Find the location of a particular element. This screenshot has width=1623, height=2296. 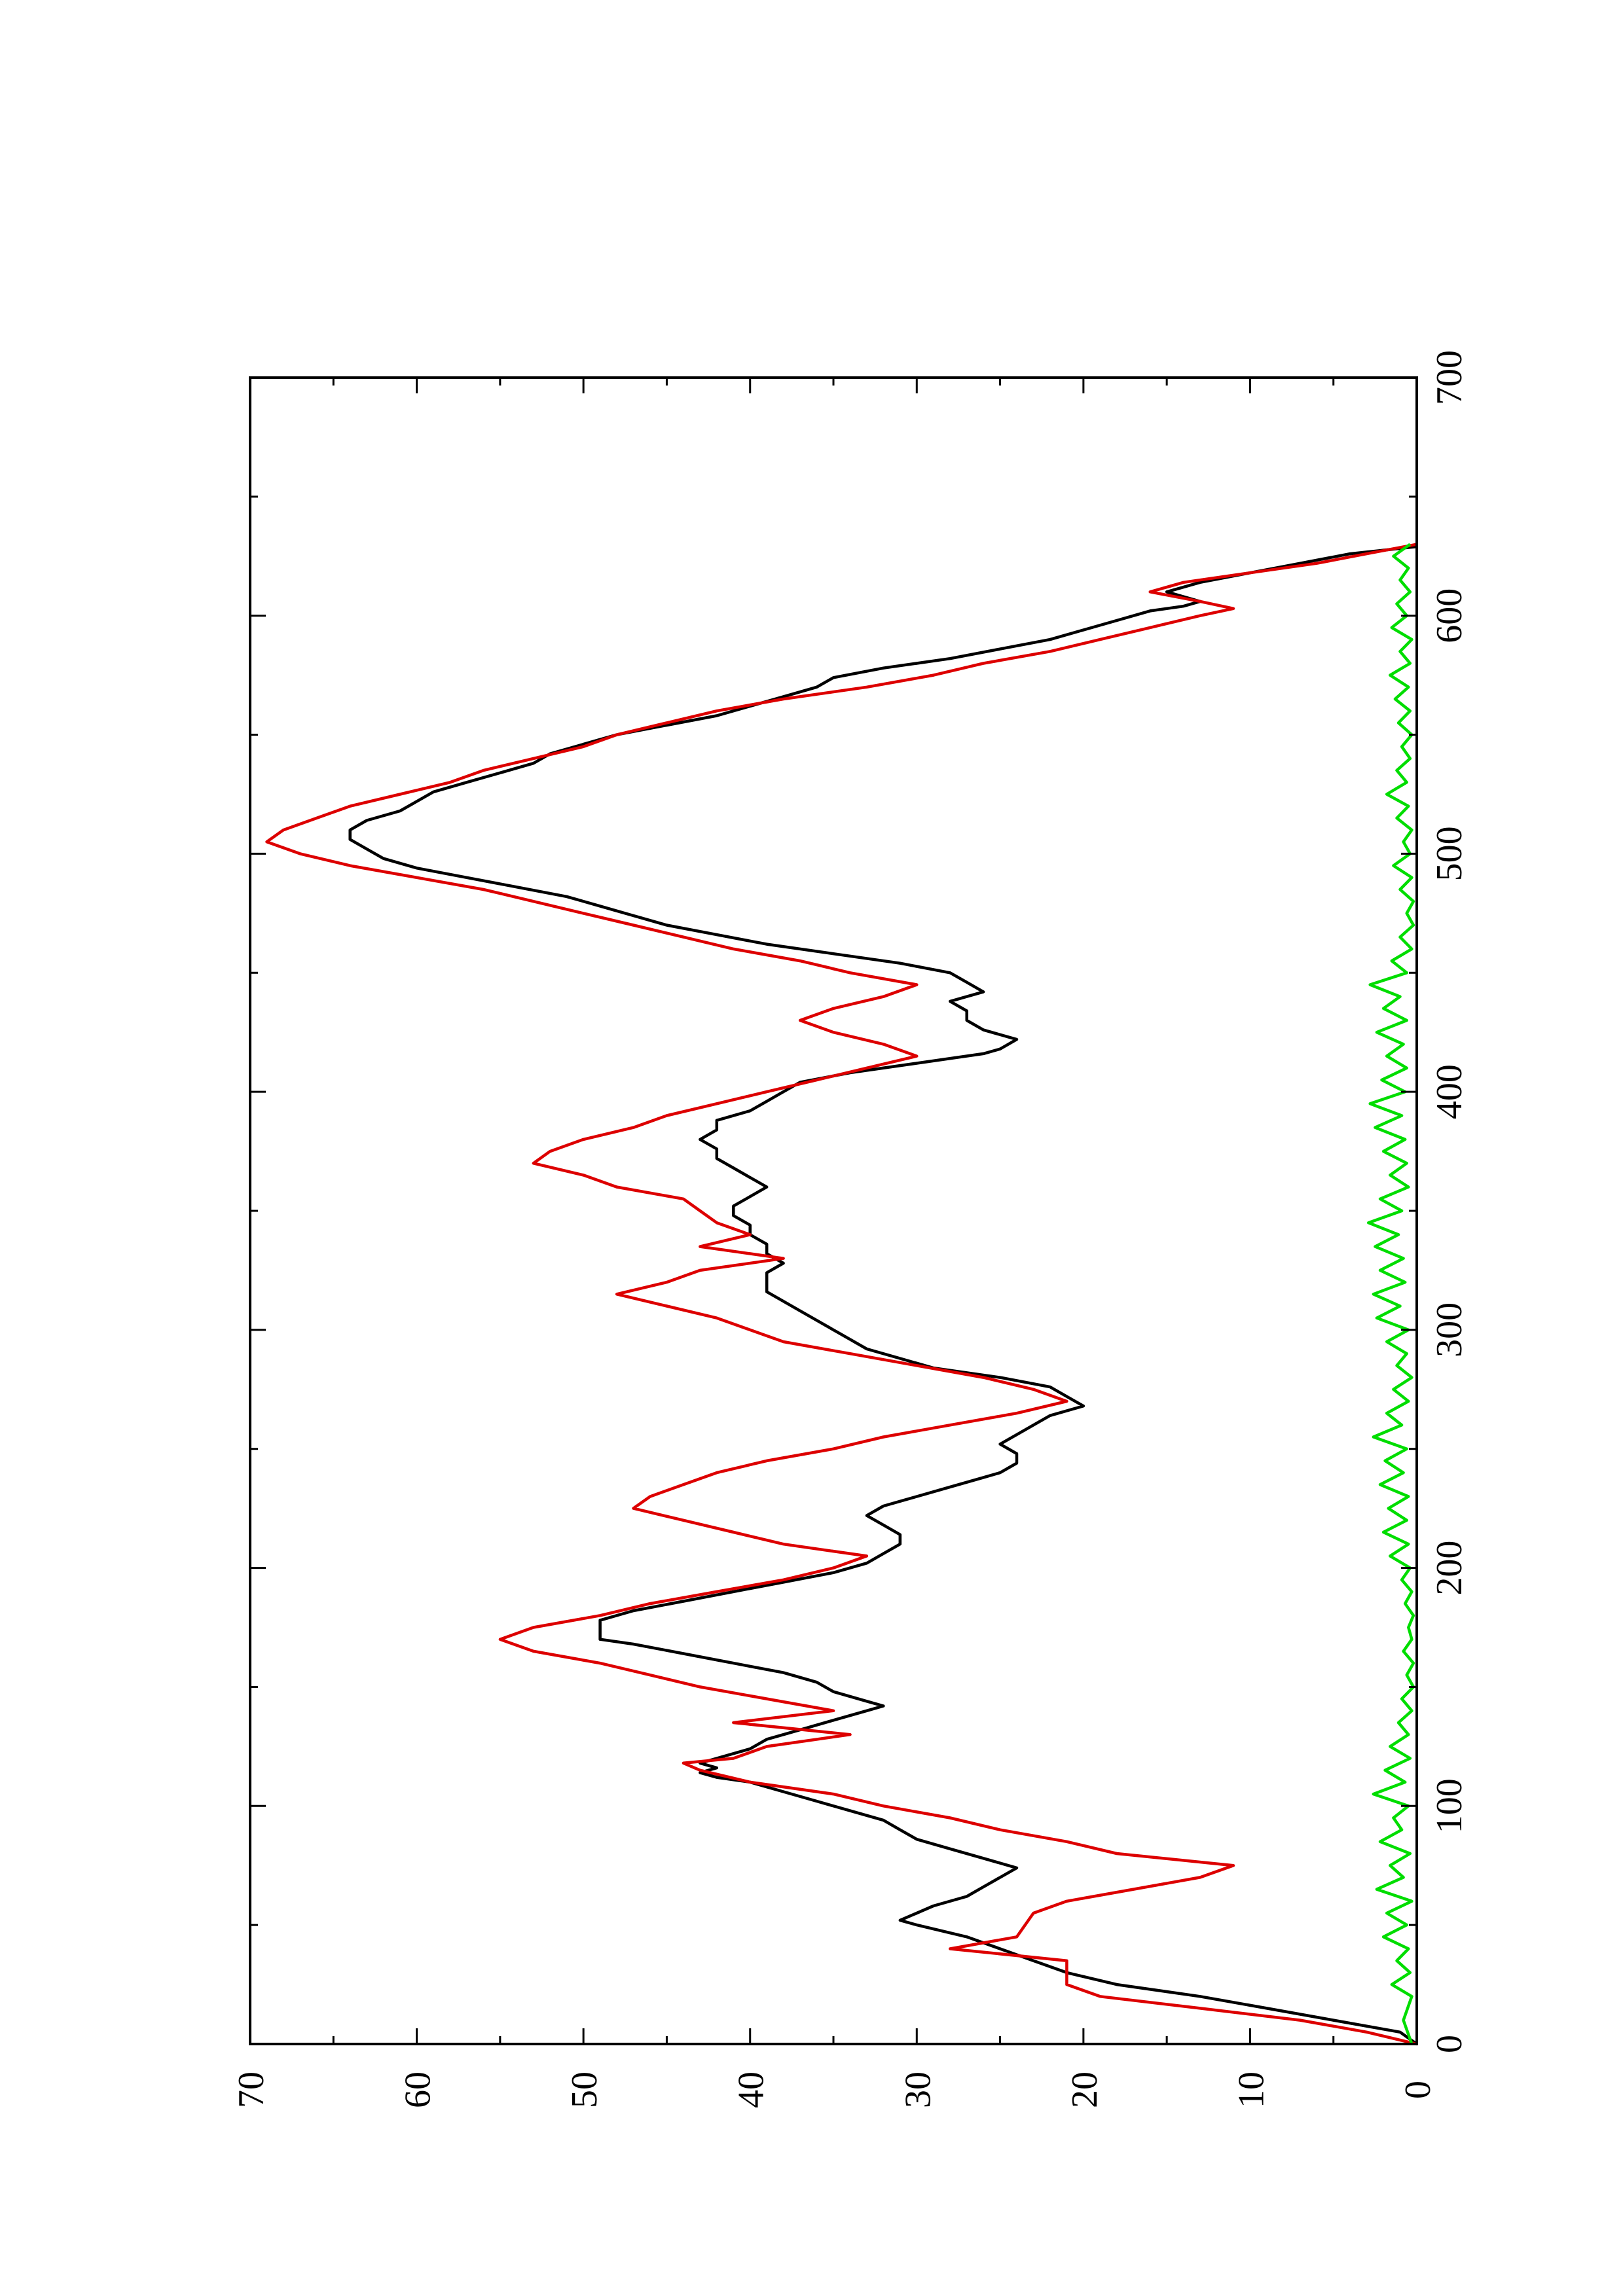

x-tick-label: 200 is located at coordinates (1449, 1568).